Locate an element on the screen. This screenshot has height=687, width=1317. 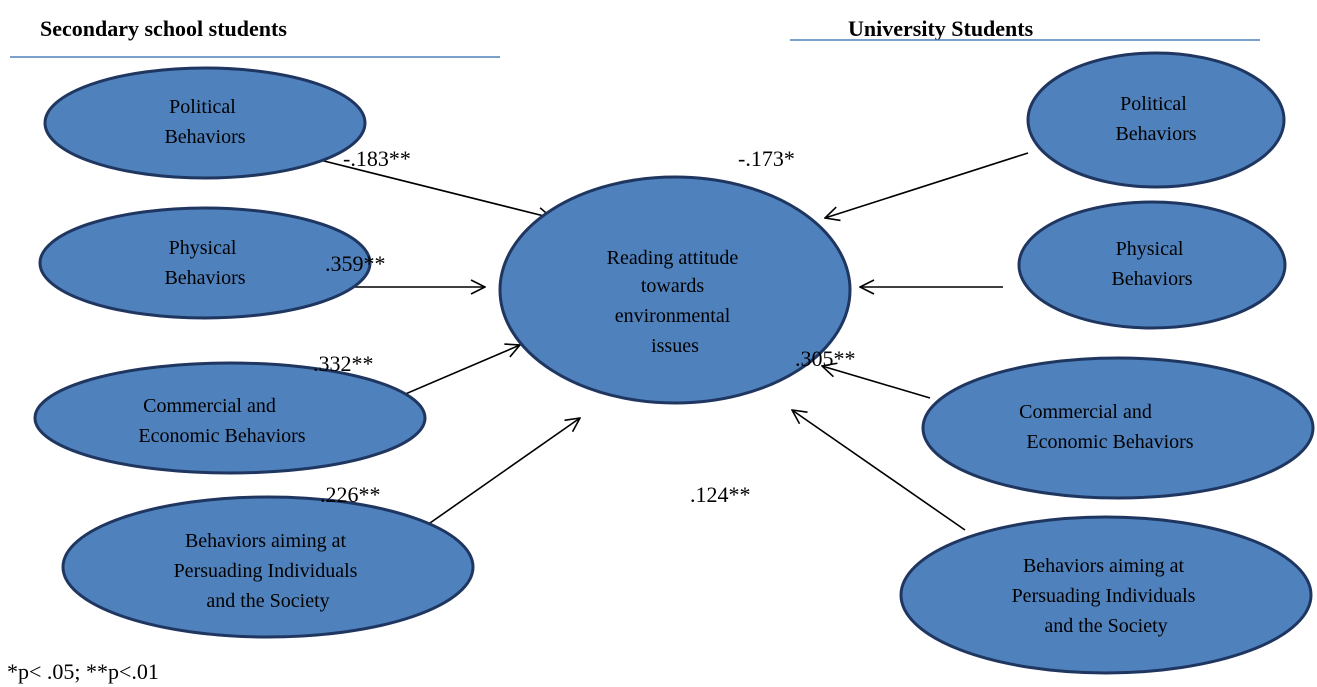
secondary-physical-ellipse is located at coordinates (205, 263).